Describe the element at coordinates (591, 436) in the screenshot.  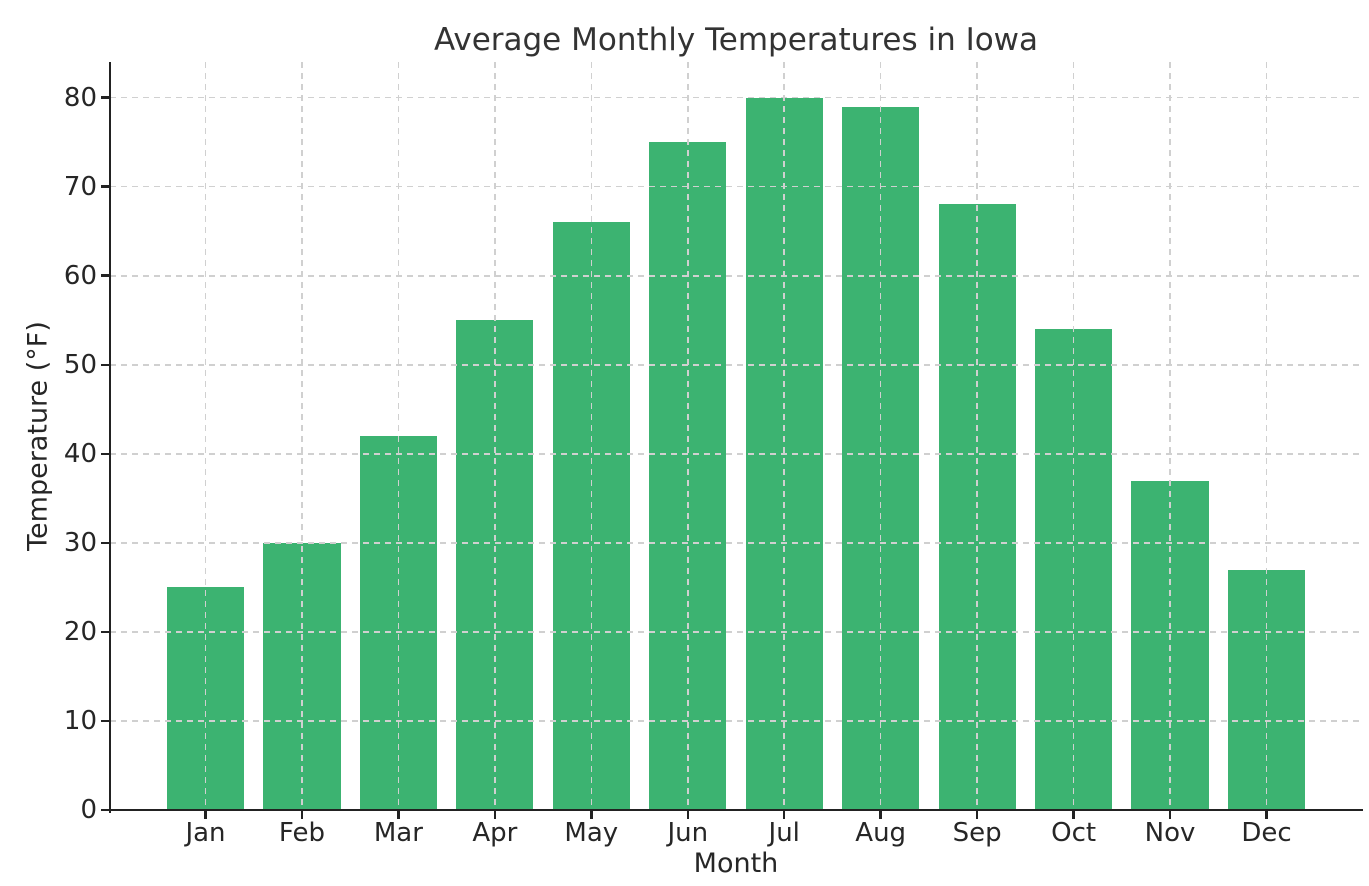
I see `gridline-x-may` at that location.